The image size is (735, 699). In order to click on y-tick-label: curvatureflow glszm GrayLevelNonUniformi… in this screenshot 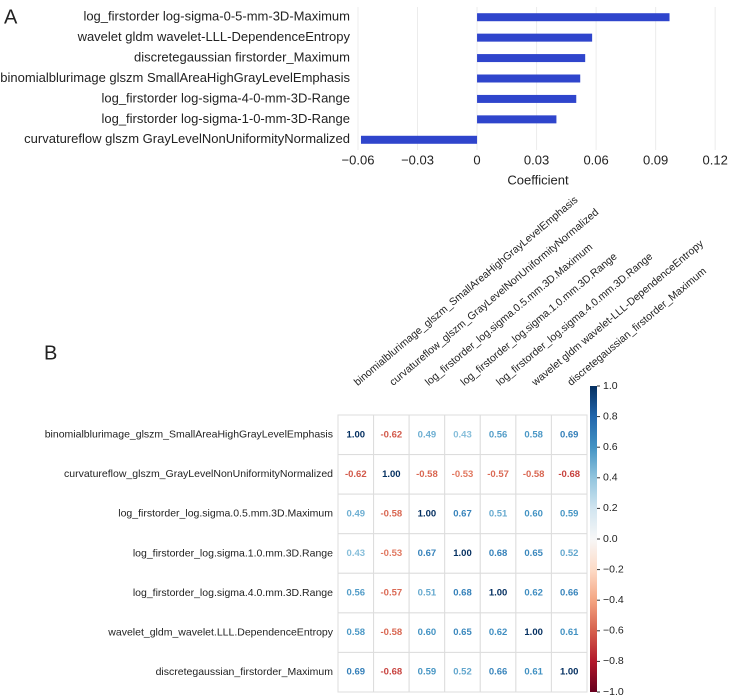, I will do `click(187, 138)`.